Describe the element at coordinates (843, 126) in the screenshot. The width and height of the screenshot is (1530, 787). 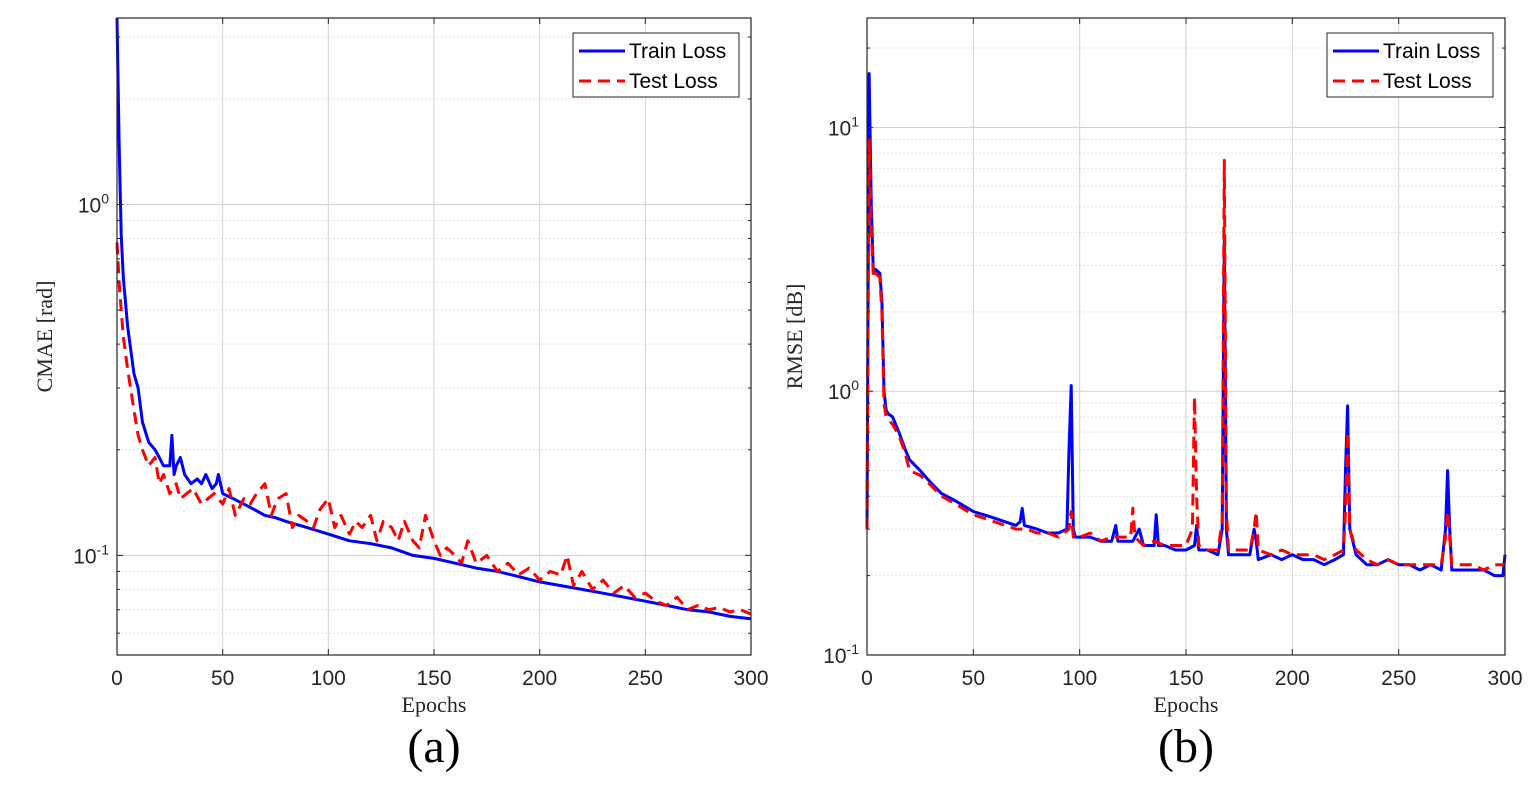
I see `y-tick-label: 10¹` at that location.